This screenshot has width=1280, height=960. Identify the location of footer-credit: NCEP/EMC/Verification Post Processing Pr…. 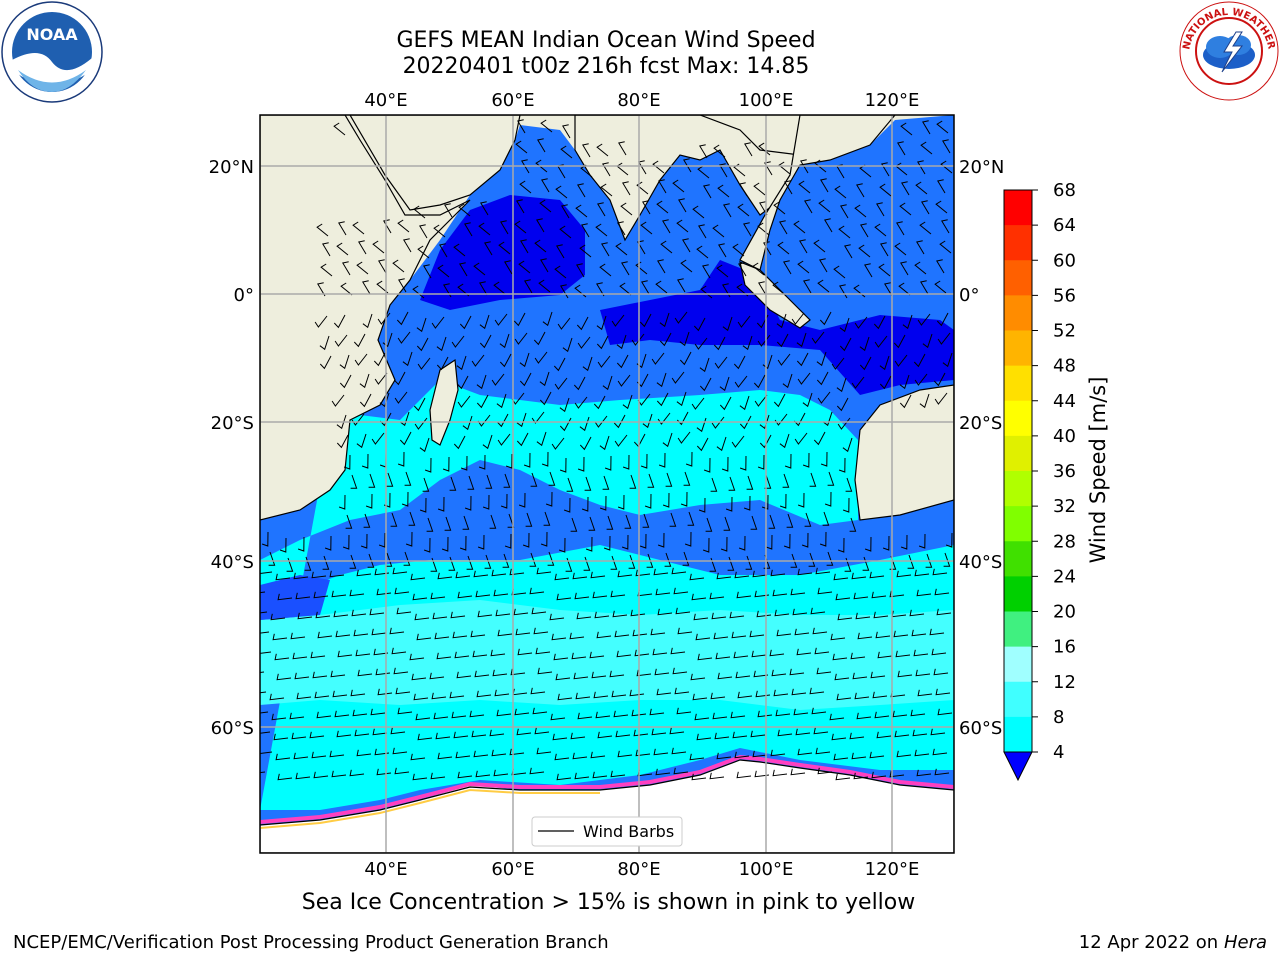
(311, 942).